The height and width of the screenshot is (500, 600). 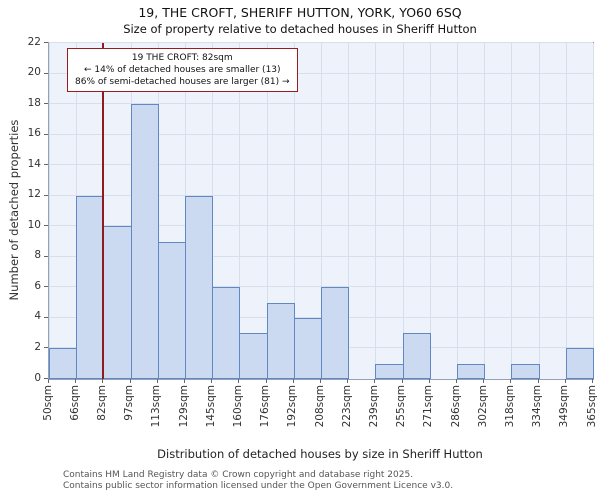 What do you see at coordinates (63, 363) in the screenshot?
I see `histogram-bar-50sqm` at bounding box center [63, 363].